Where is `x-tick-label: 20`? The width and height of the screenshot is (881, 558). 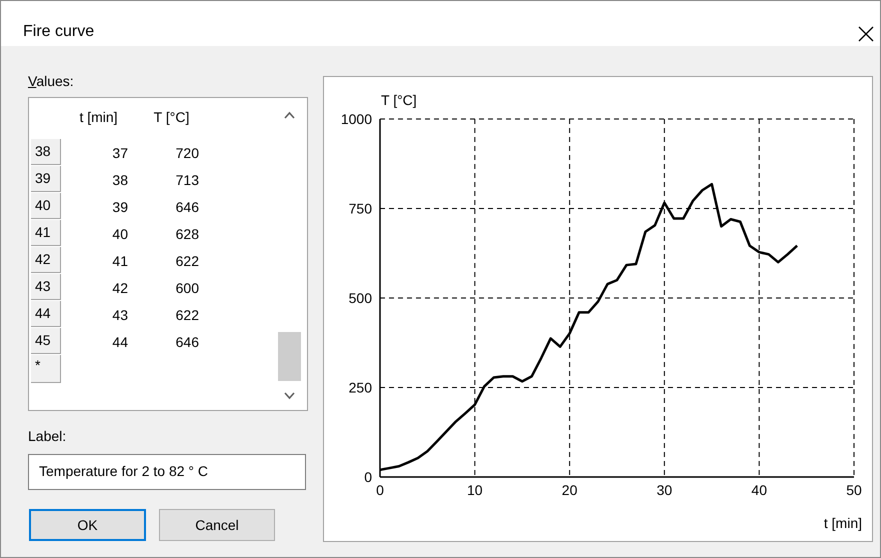
x-tick-label: 20 is located at coordinates (570, 490).